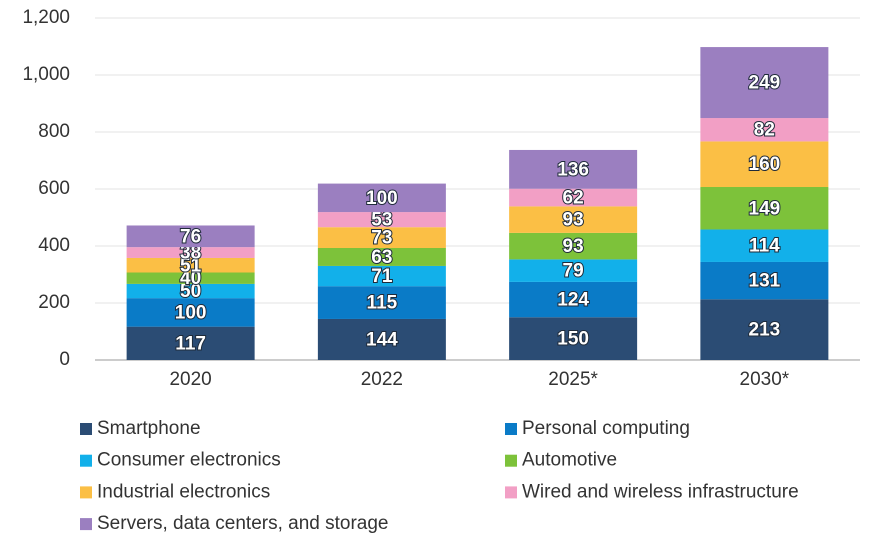  What do you see at coordinates (54, 188) in the screenshot?
I see `y-tick-label: 600` at bounding box center [54, 188].